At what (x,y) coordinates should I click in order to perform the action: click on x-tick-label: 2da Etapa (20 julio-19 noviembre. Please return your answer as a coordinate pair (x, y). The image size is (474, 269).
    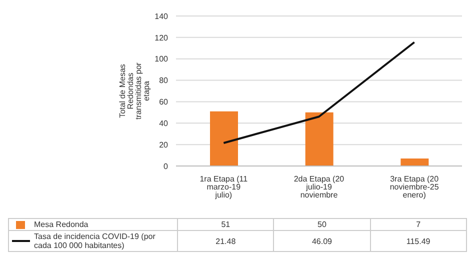
    Looking at the image, I should click on (319, 187).